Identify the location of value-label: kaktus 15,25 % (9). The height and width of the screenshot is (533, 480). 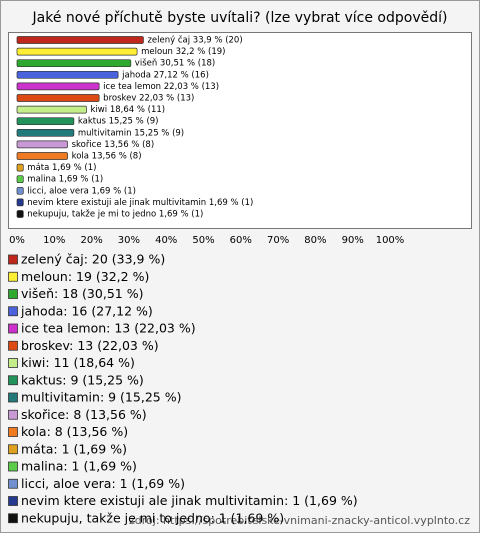
(118, 122).